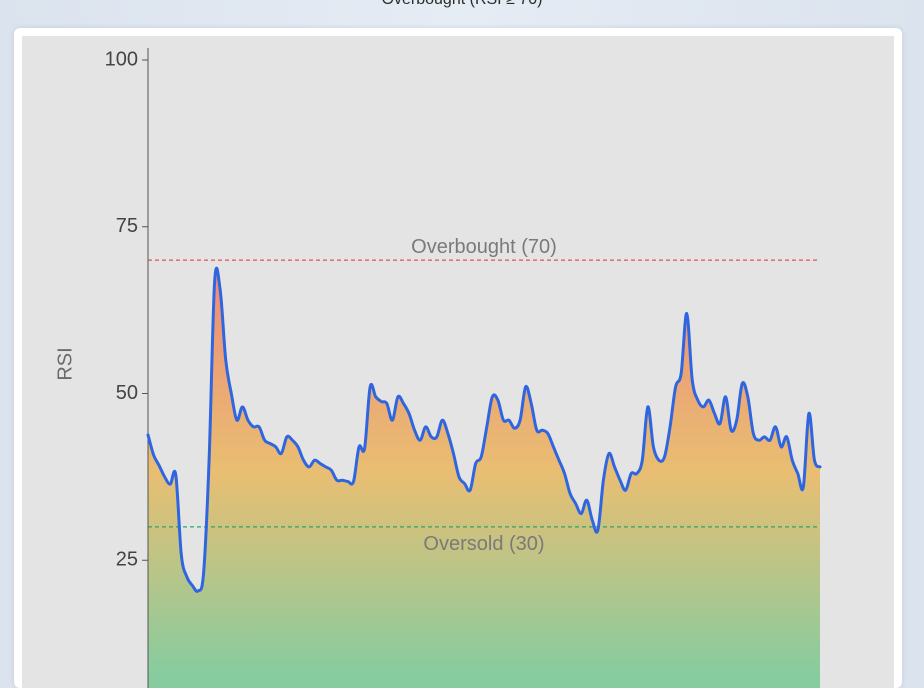  Describe the element at coordinates (126, 309) in the screenshot. I see `y-axis-ticks: 25 50 75 100` at that location.